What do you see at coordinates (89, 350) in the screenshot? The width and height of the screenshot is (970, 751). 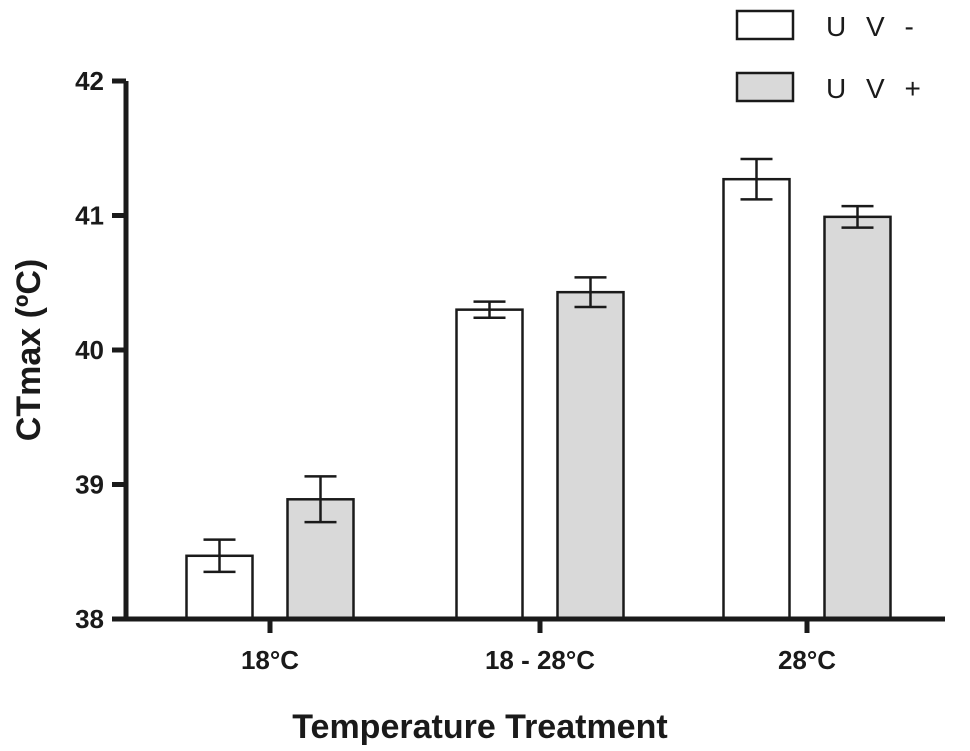 I see `y-tick-label: 40` at bounding box center [89, 350].